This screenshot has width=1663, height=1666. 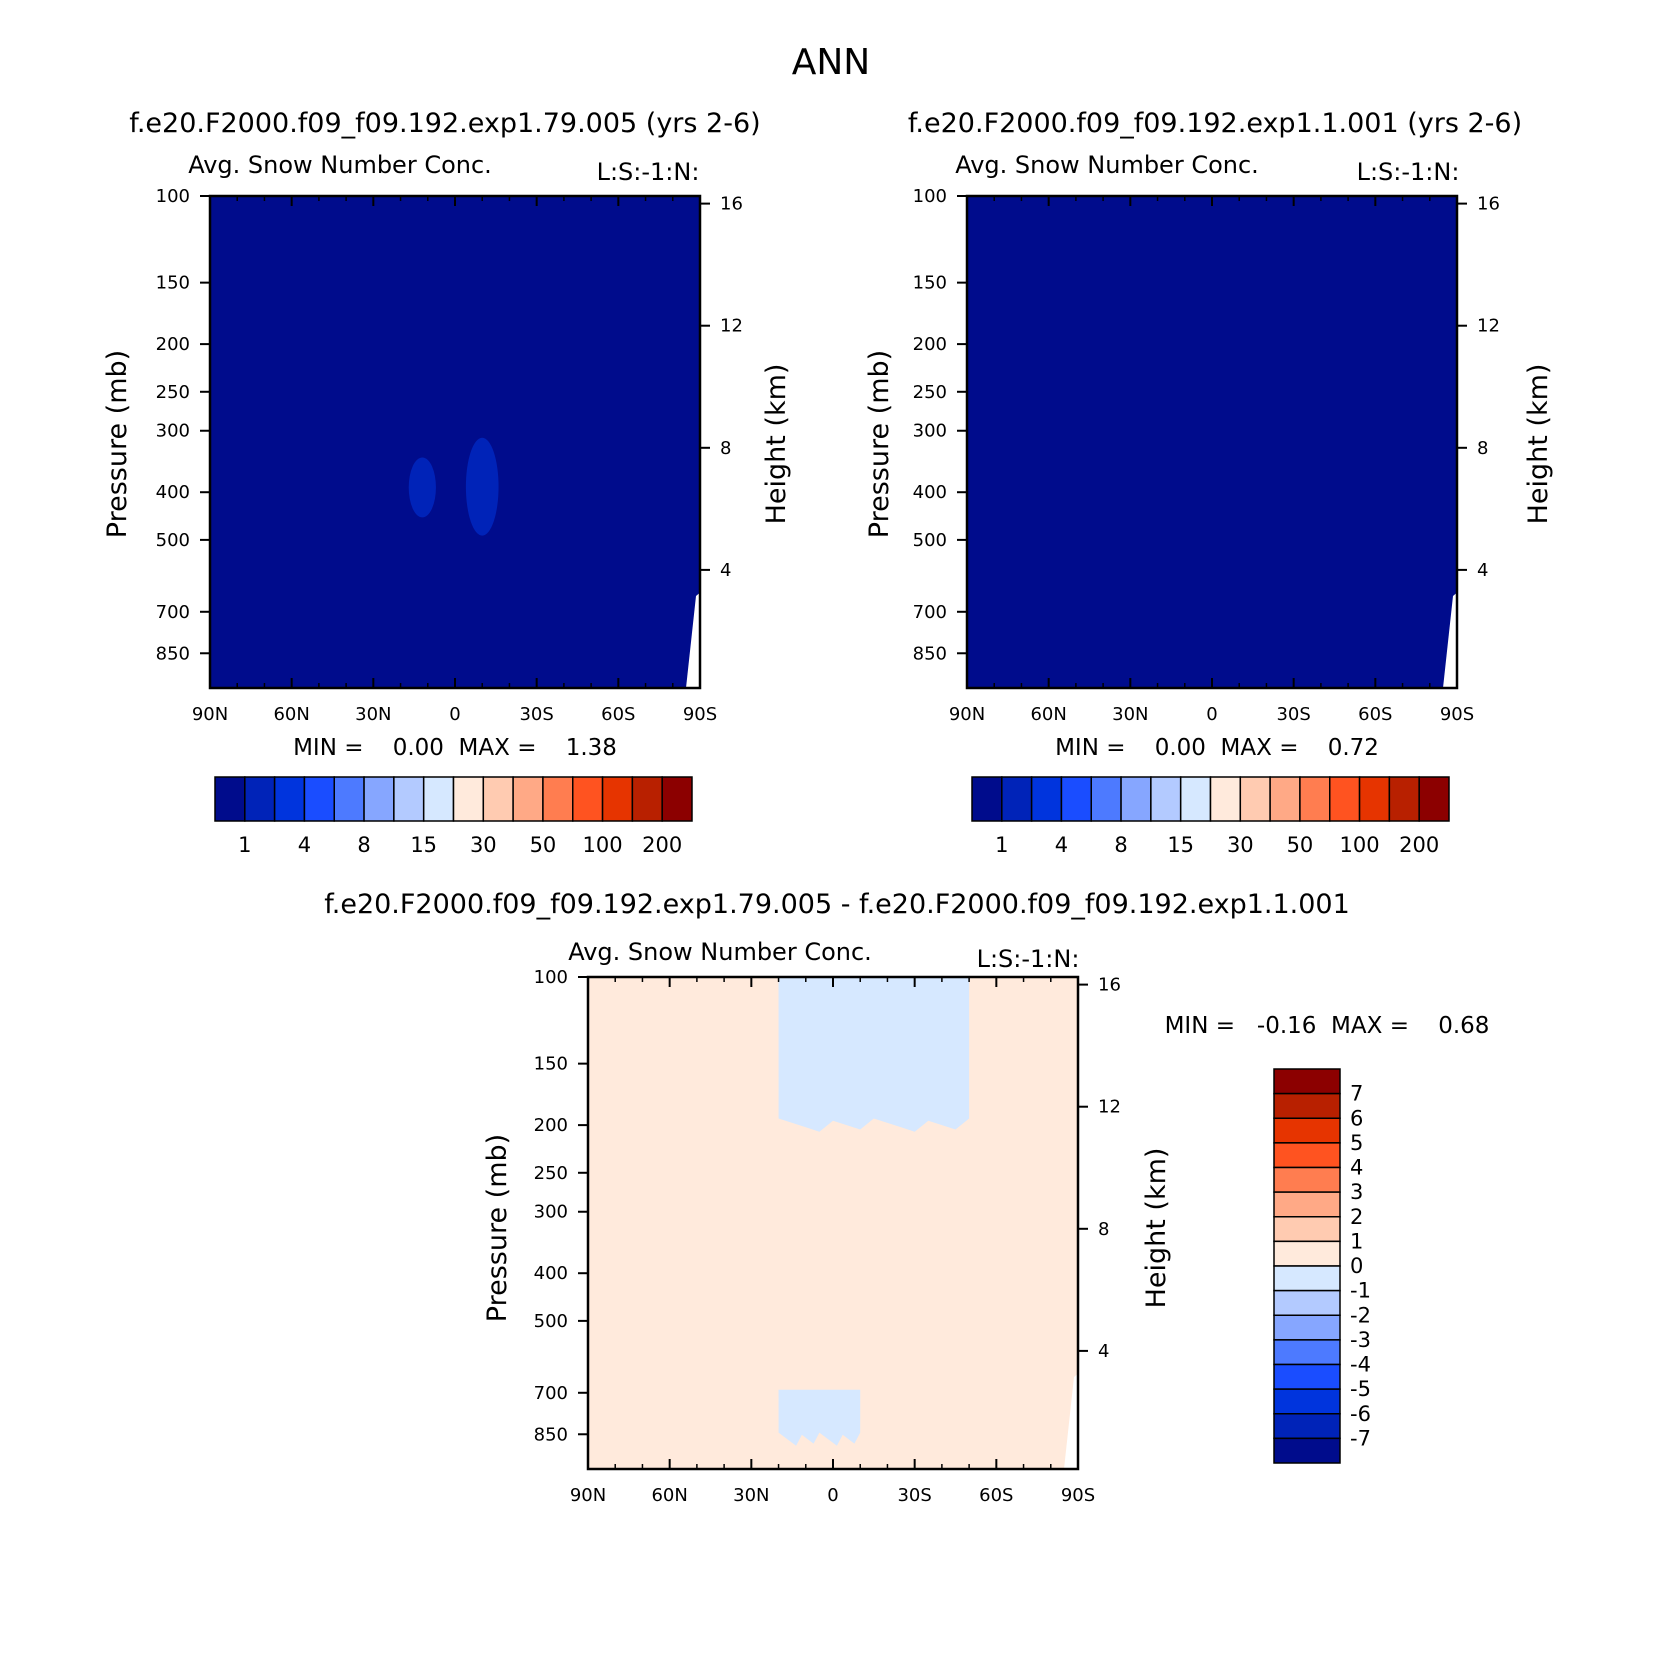 What do you see at coordinates (455, 748) in the screenshot?
I see `panel-left-minmax: MIN = 0.00 MAX = 1.38` at bounding box center [455, 748].